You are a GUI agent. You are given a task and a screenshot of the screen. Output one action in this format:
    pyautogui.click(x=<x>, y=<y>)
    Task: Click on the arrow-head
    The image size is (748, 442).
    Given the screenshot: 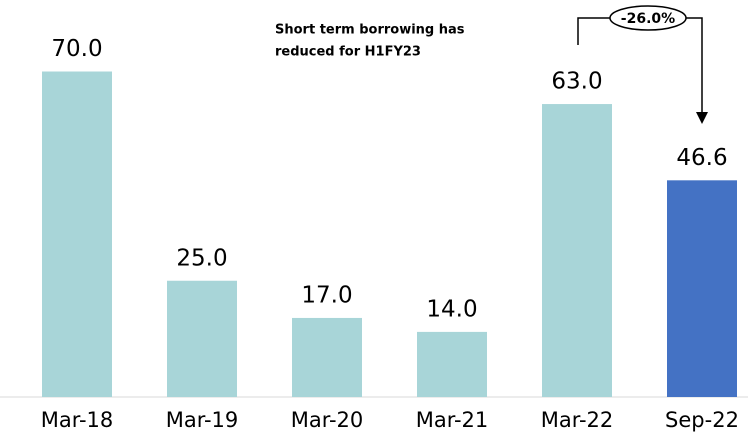 What is the action you would take?
    pyautogui.click(x=702, y=118)
    